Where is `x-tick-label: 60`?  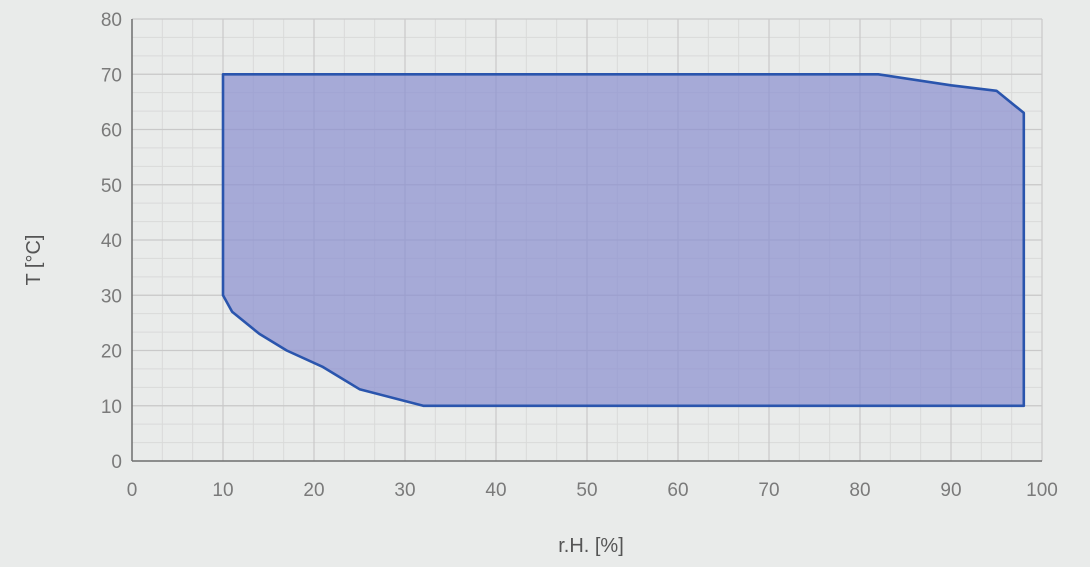 x-tick-label: 60 is located at coordinates (677, 490).